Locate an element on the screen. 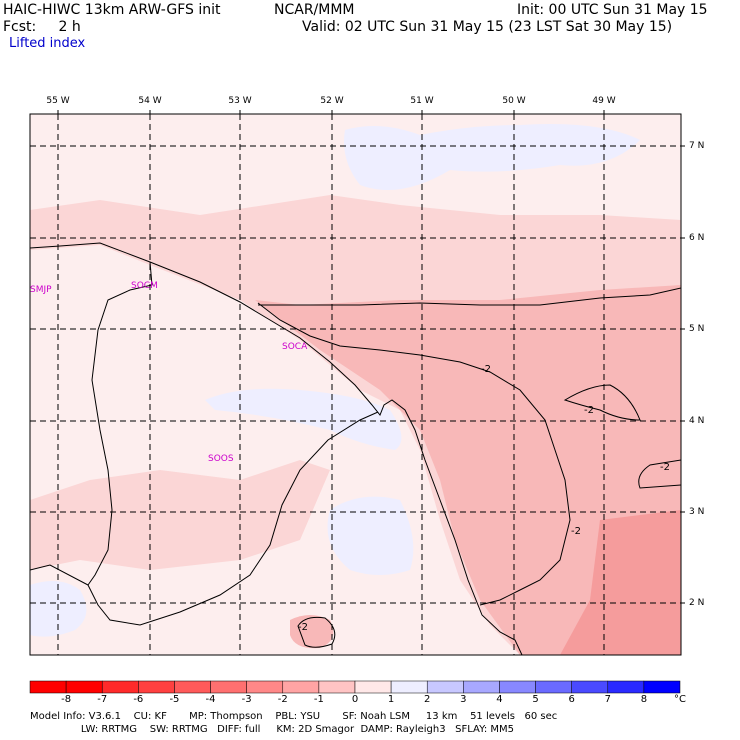 The height and width of the screenshot is (740, 740). forecast-hour: Fcst: 2 h is located at coordinates (42, 27).